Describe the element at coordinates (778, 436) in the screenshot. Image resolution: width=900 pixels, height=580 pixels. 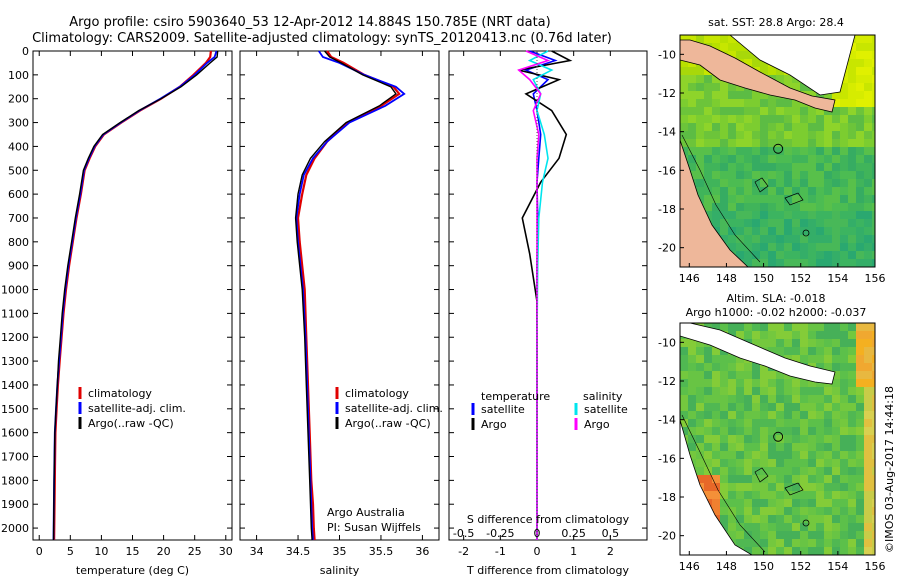
I see `sla-float-marker` at that location.